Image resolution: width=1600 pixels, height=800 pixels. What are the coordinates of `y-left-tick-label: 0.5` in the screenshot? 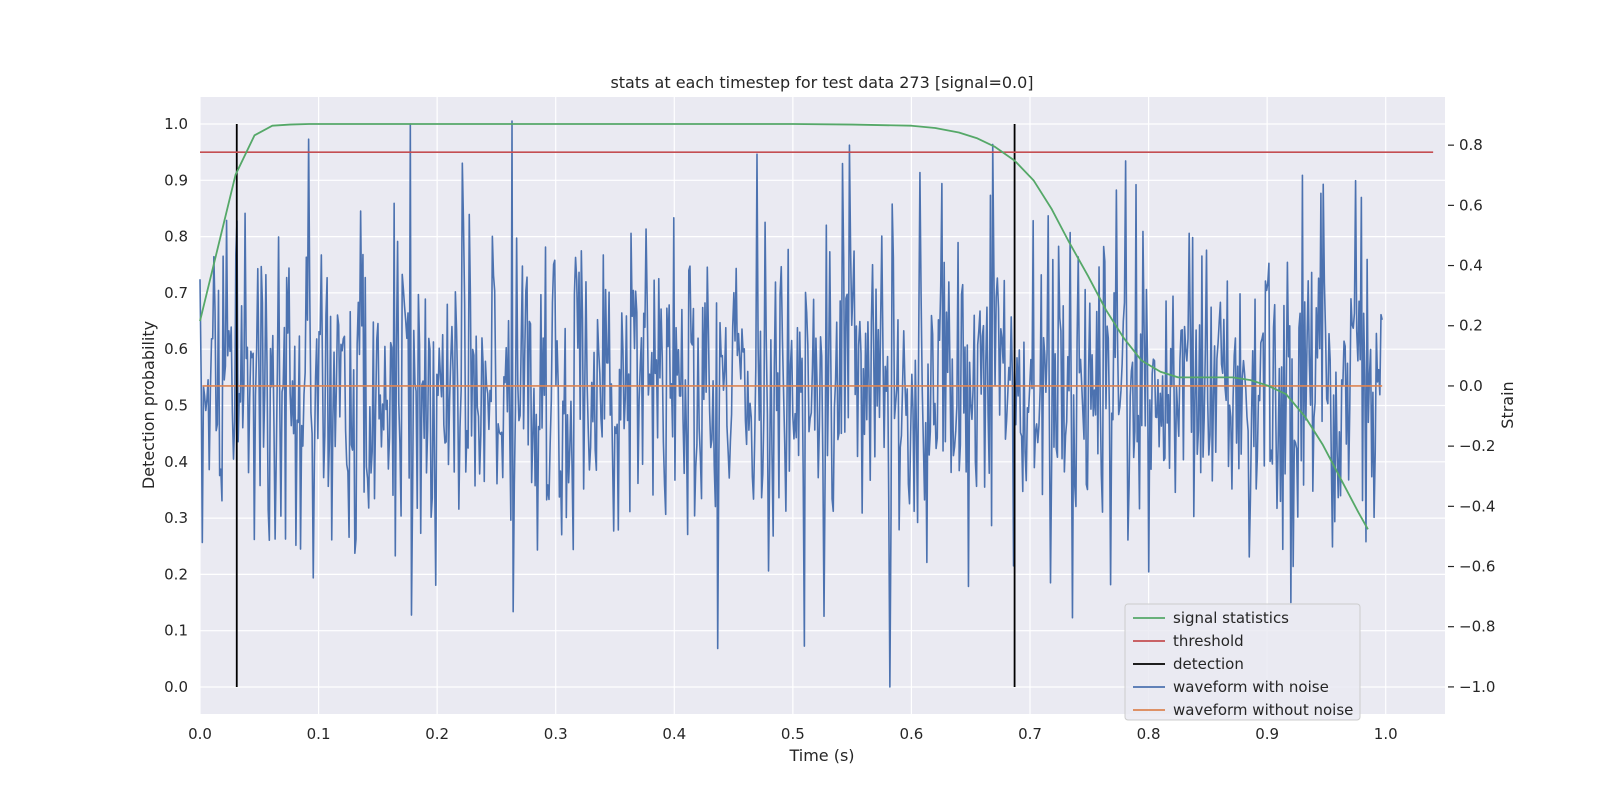 It's located at (176, 406).